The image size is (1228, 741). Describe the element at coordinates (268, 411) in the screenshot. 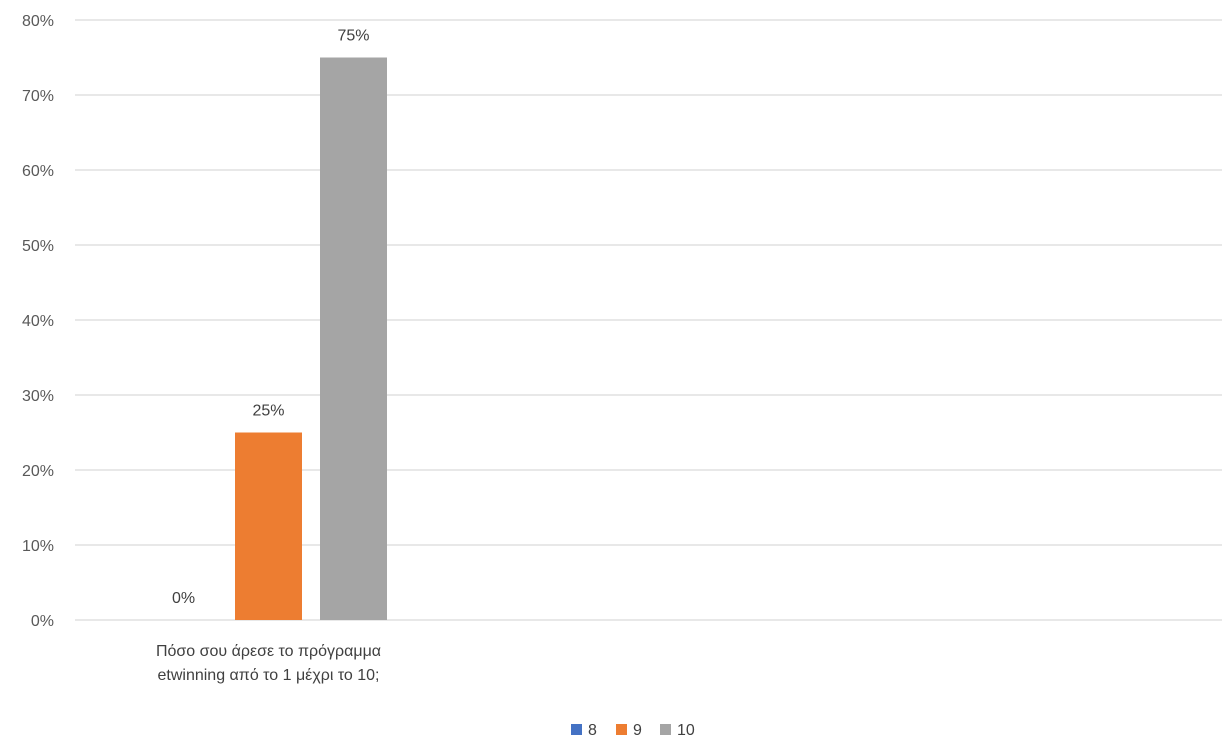

I see `data-label-series-9: 25%` at that location.